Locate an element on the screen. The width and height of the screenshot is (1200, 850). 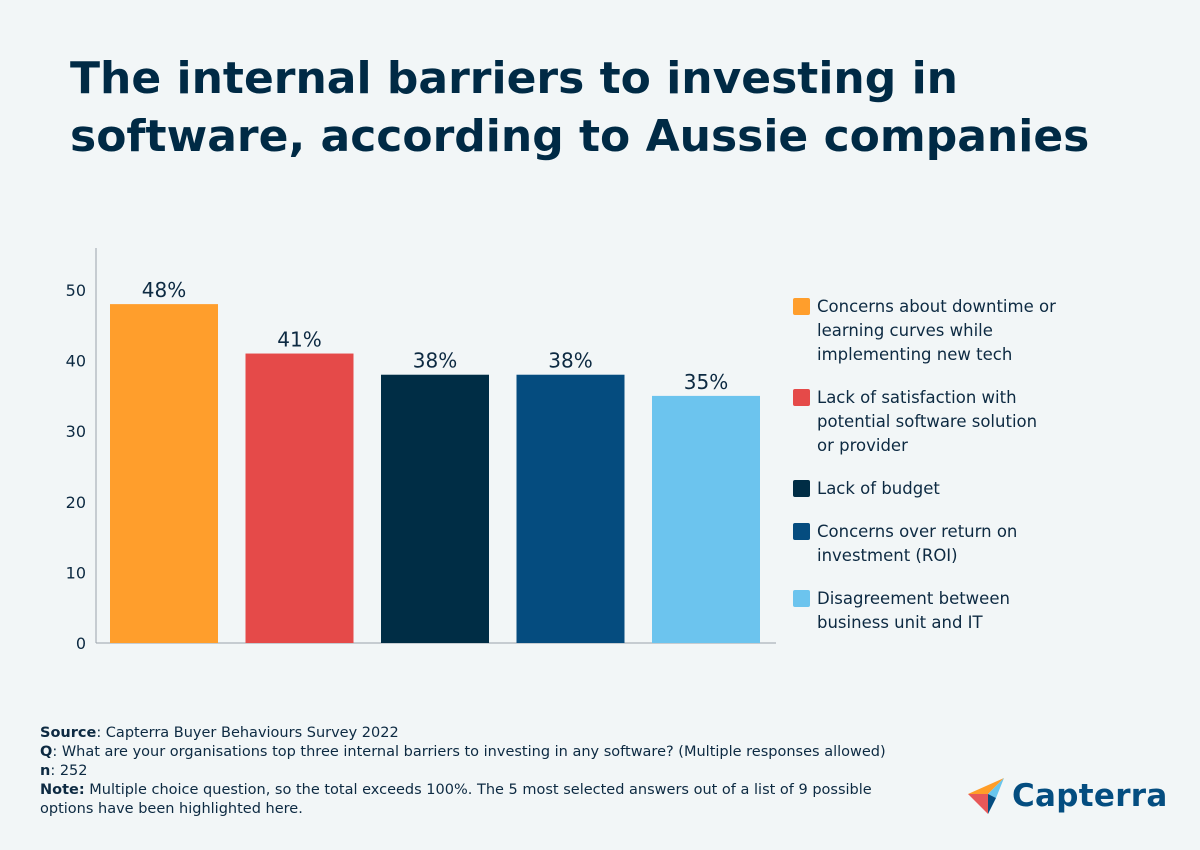
y-tick-label: 50 is located at coordinates (76, 290).